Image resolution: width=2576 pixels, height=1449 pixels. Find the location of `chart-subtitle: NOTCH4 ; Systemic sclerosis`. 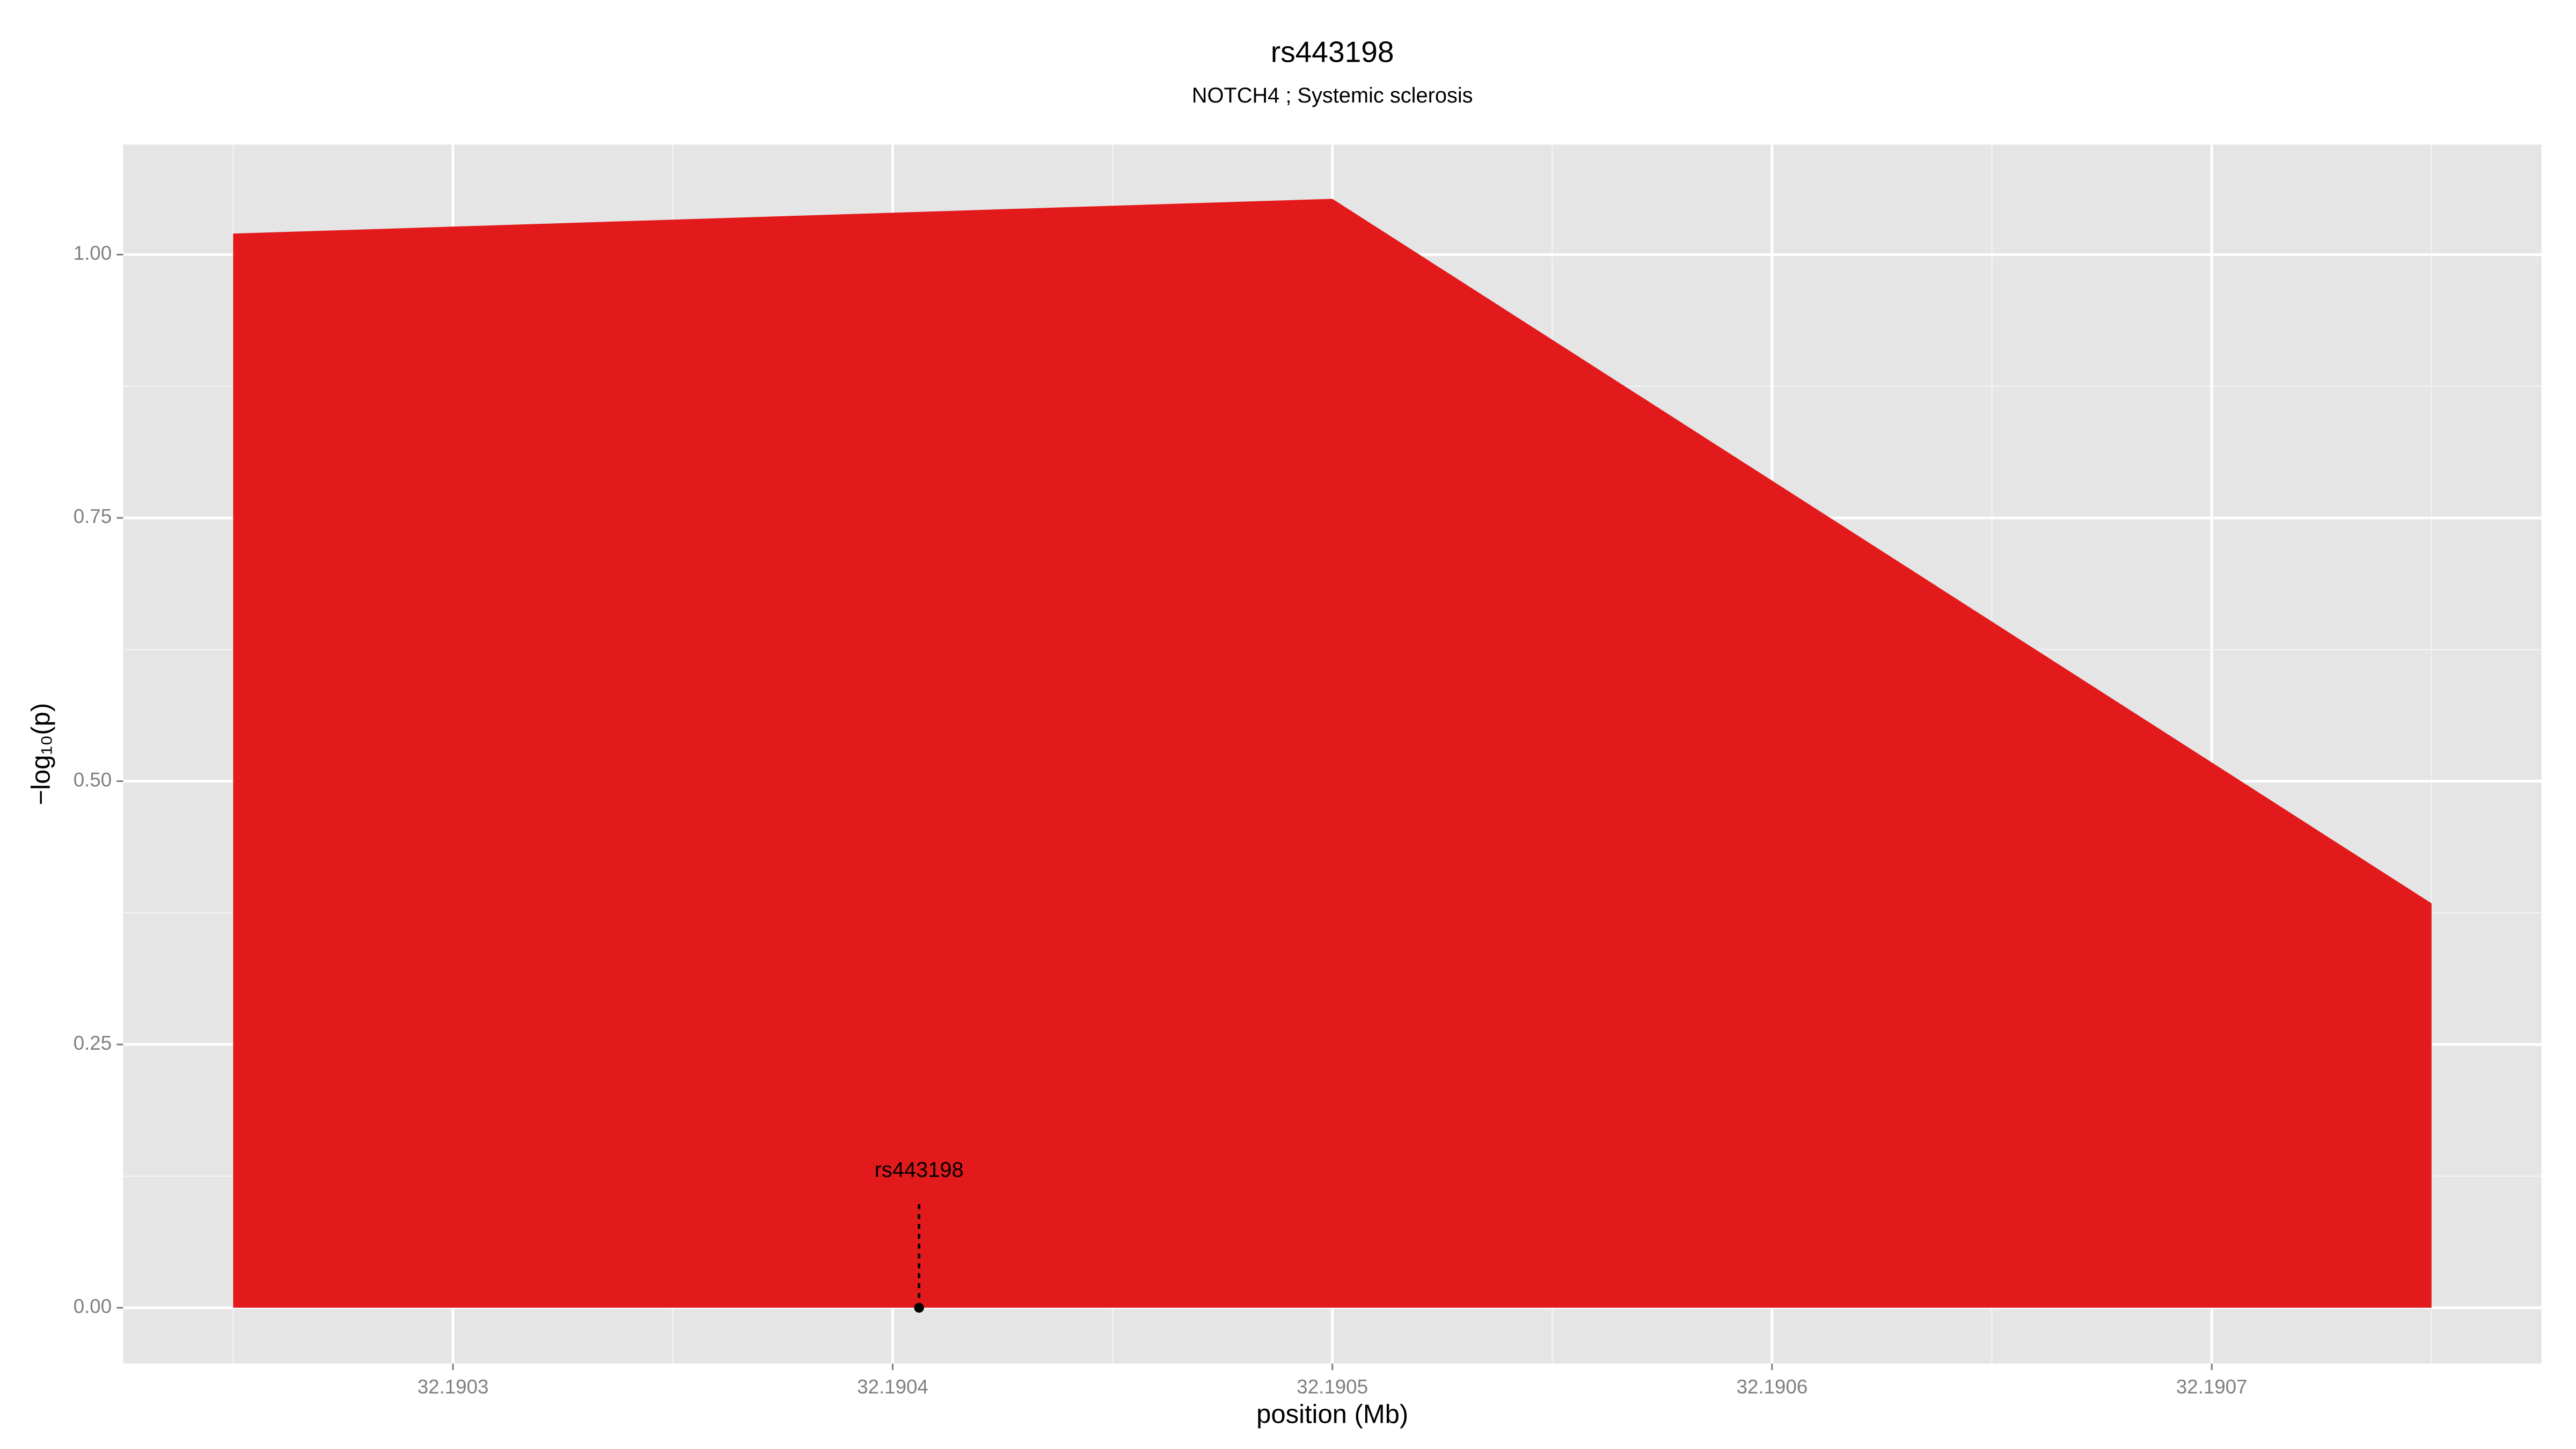

chart-subtitle: NOTCH4 ; Systemic sclerosis is located at coordinates (1332, 95).